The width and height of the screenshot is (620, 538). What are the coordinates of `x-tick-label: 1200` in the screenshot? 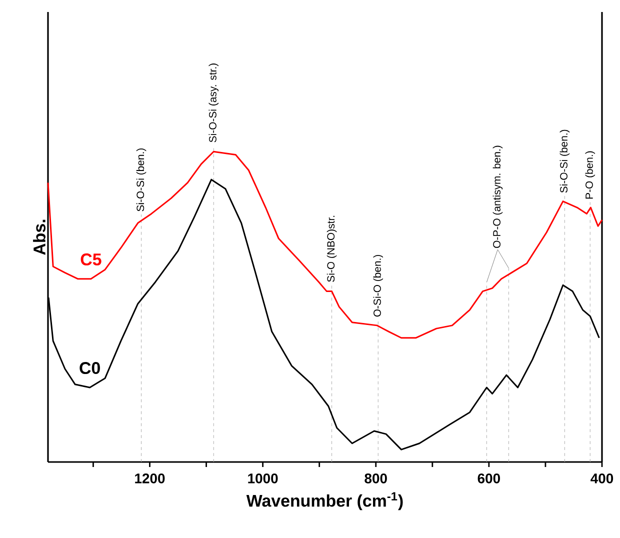 It's located at (150, 478).